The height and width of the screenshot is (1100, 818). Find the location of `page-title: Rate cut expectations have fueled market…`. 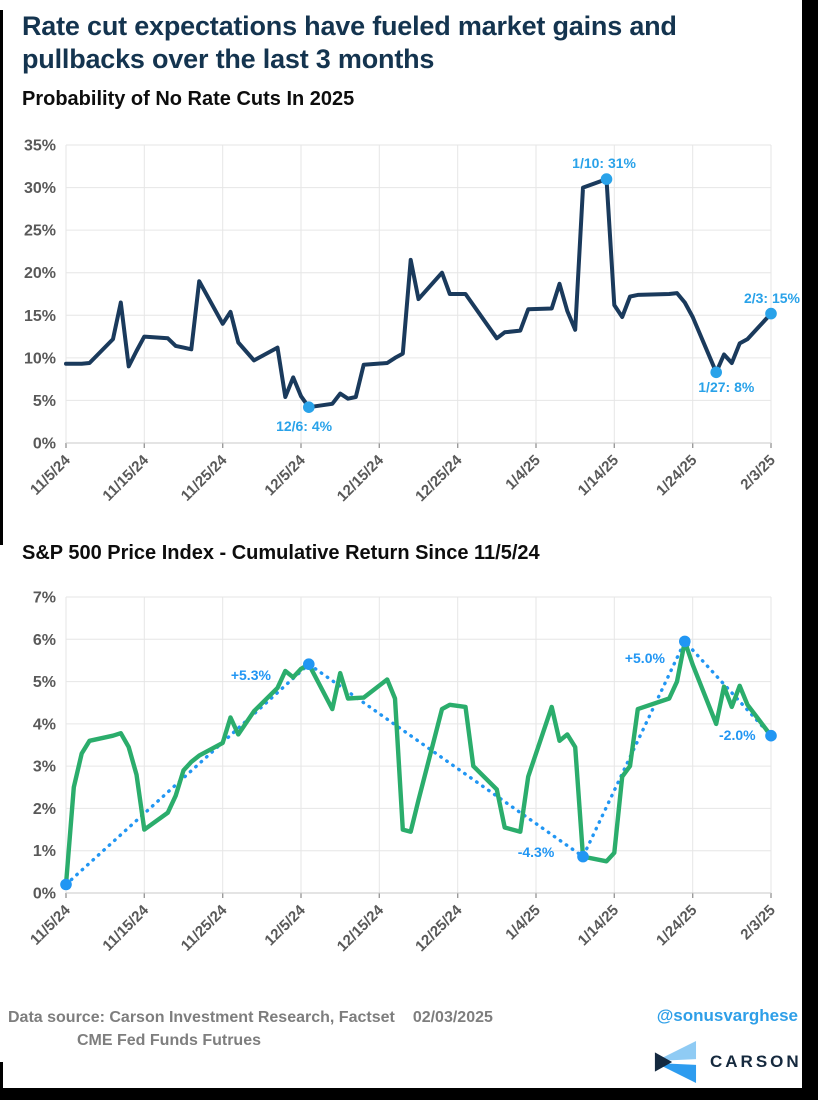

page-title: Rate cut expectations have fueled market… is located at coordinates (349, 43).